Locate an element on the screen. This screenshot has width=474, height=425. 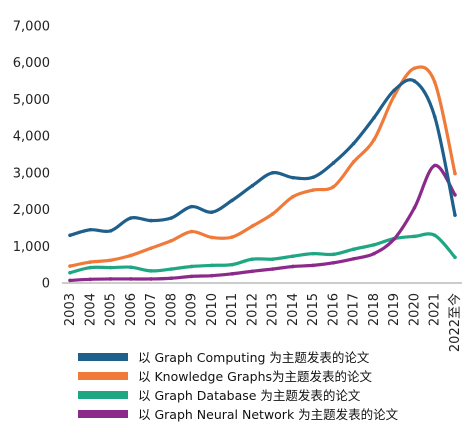
x-tick-label: 2011 is located at coordinates (232, 309).